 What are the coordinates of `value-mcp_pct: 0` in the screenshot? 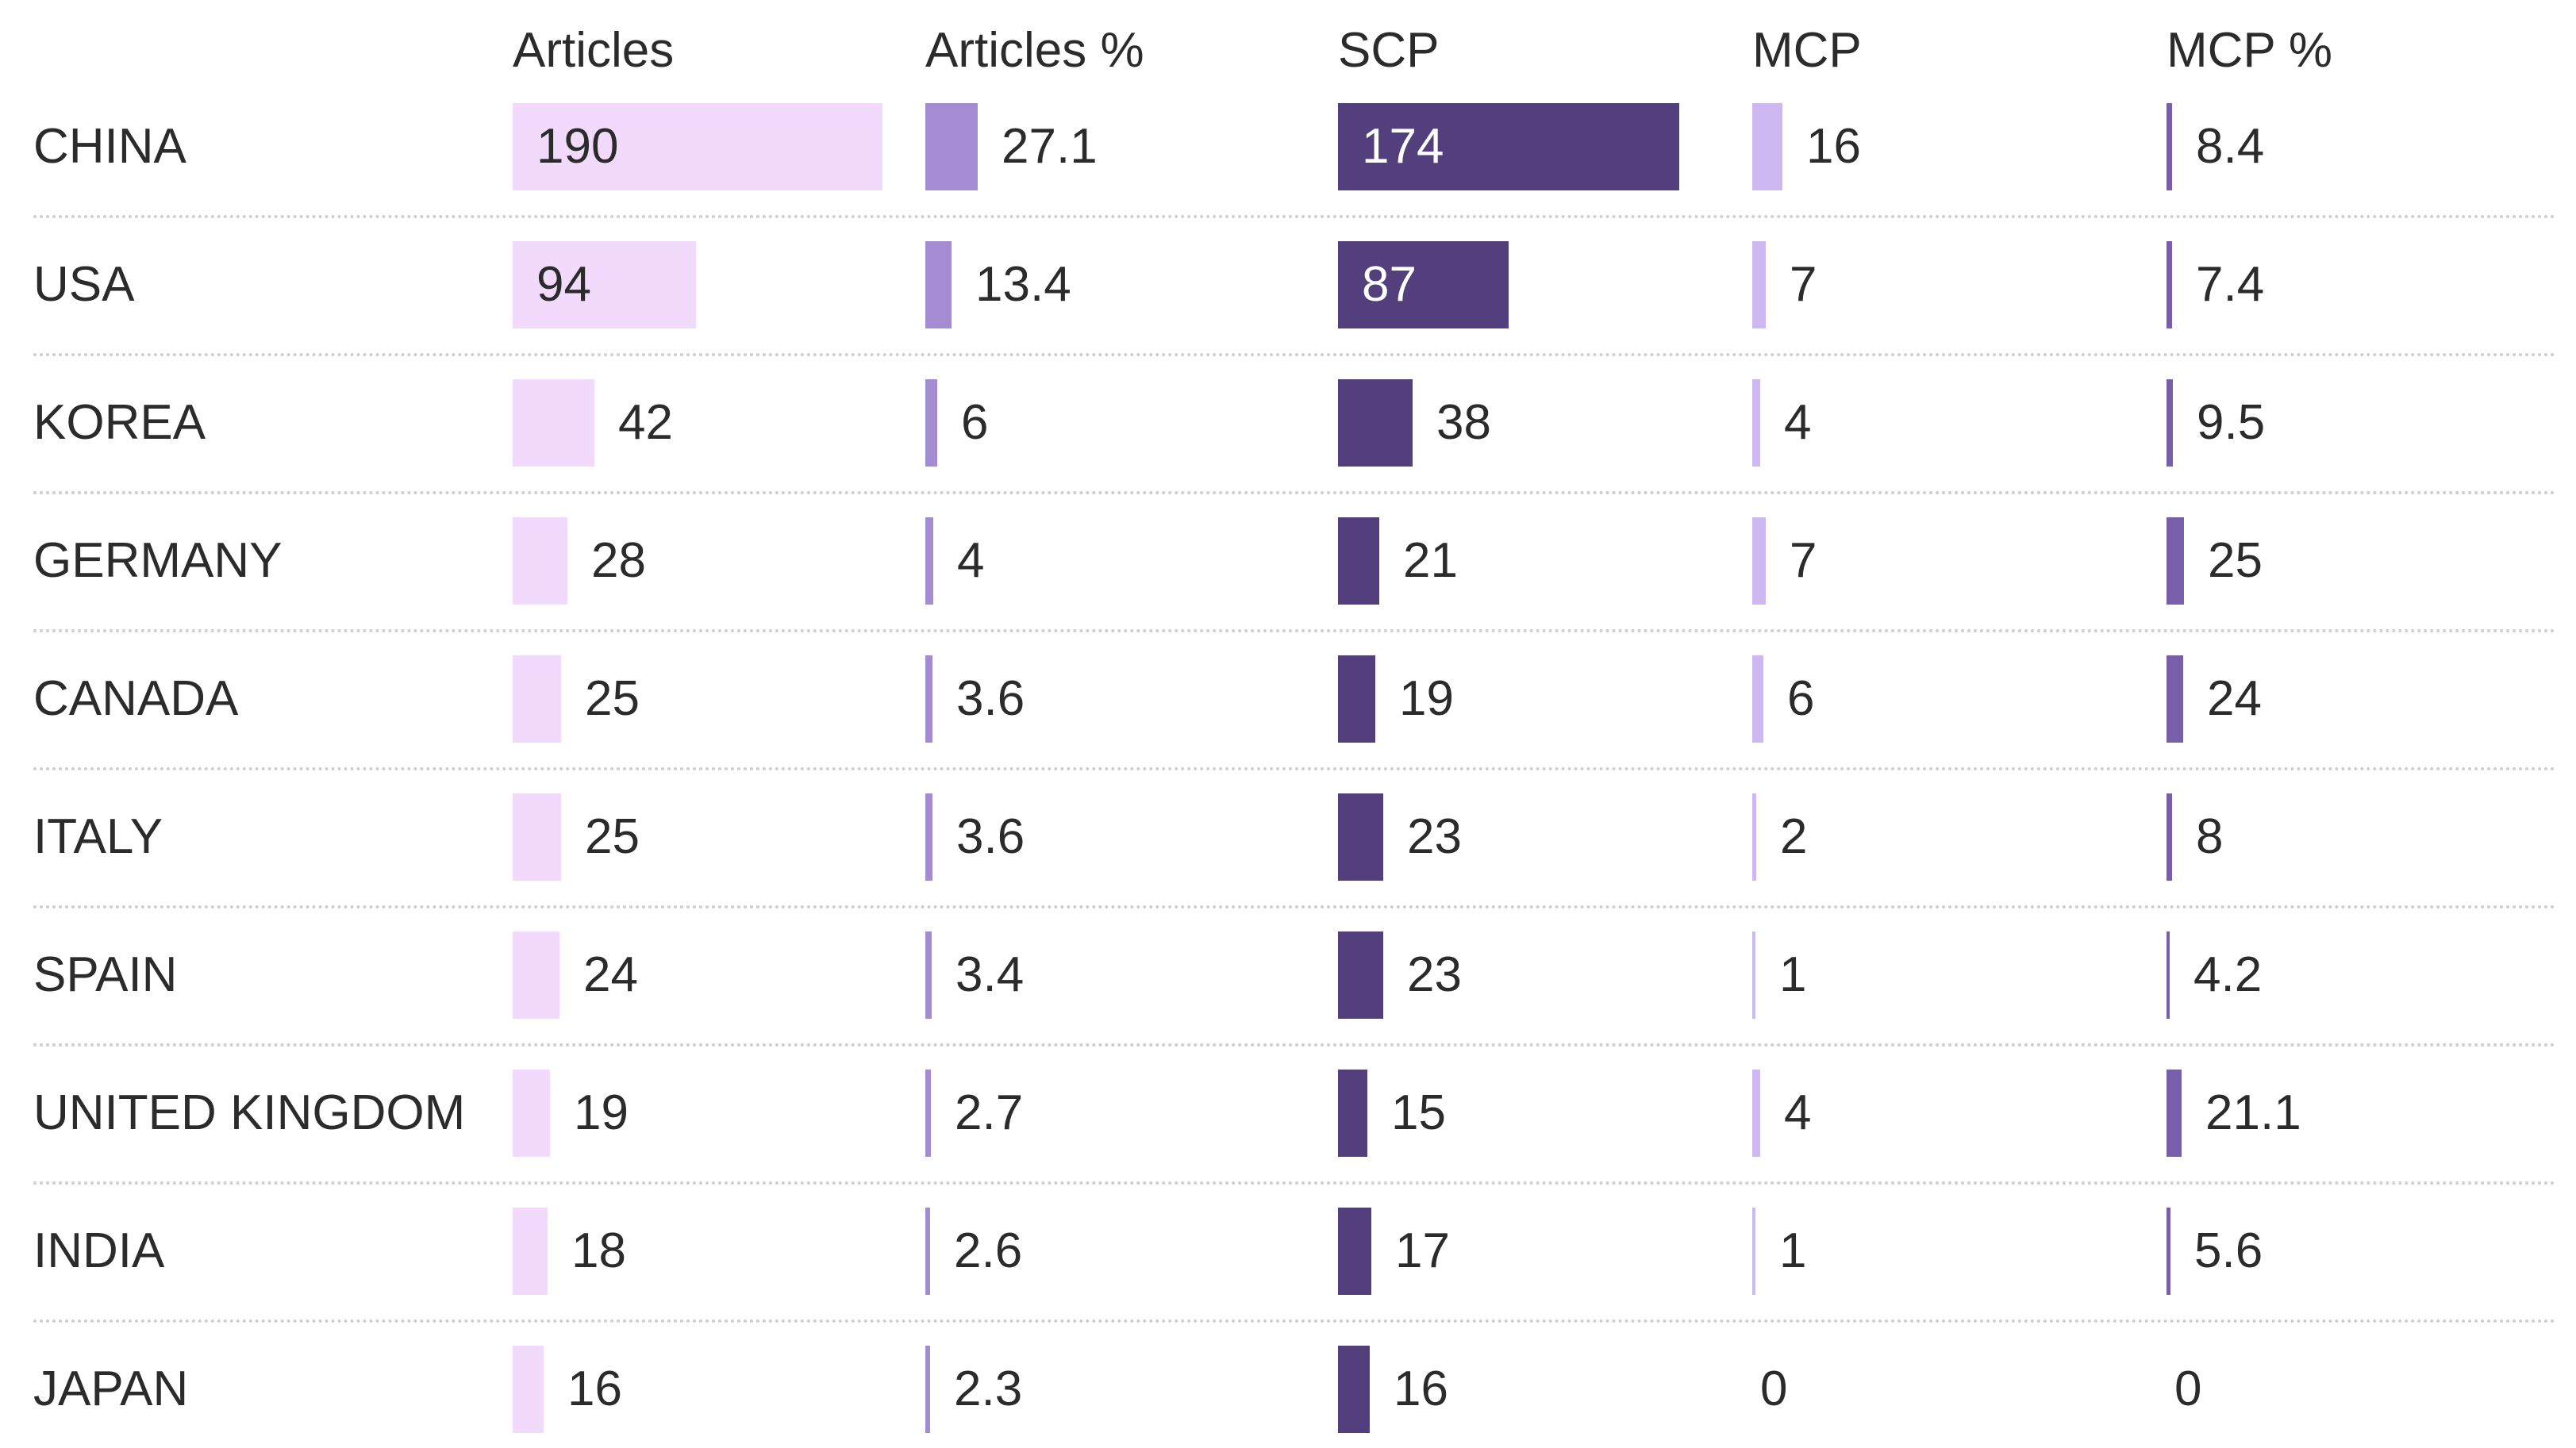 It's located at (2188, 1389).